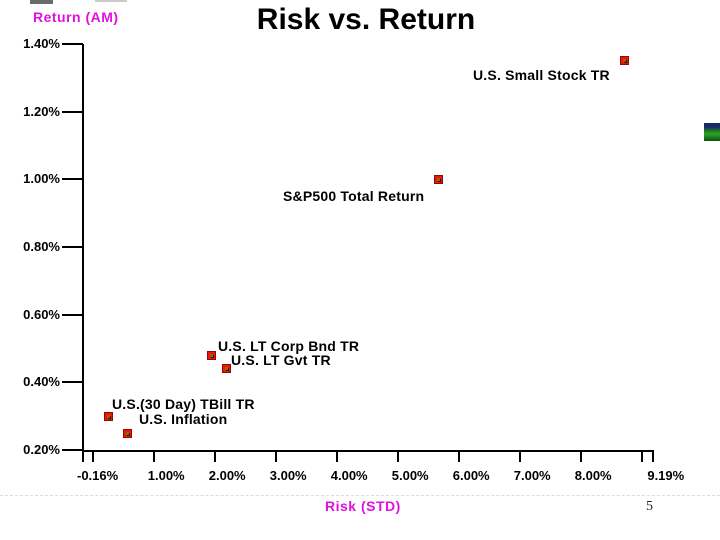 The width and height of the screenshot is (720, 540). Describe the element at coordinates (354, 196) in the screenshot. I see `data-point-label: S&P500 Total Return` at that location.